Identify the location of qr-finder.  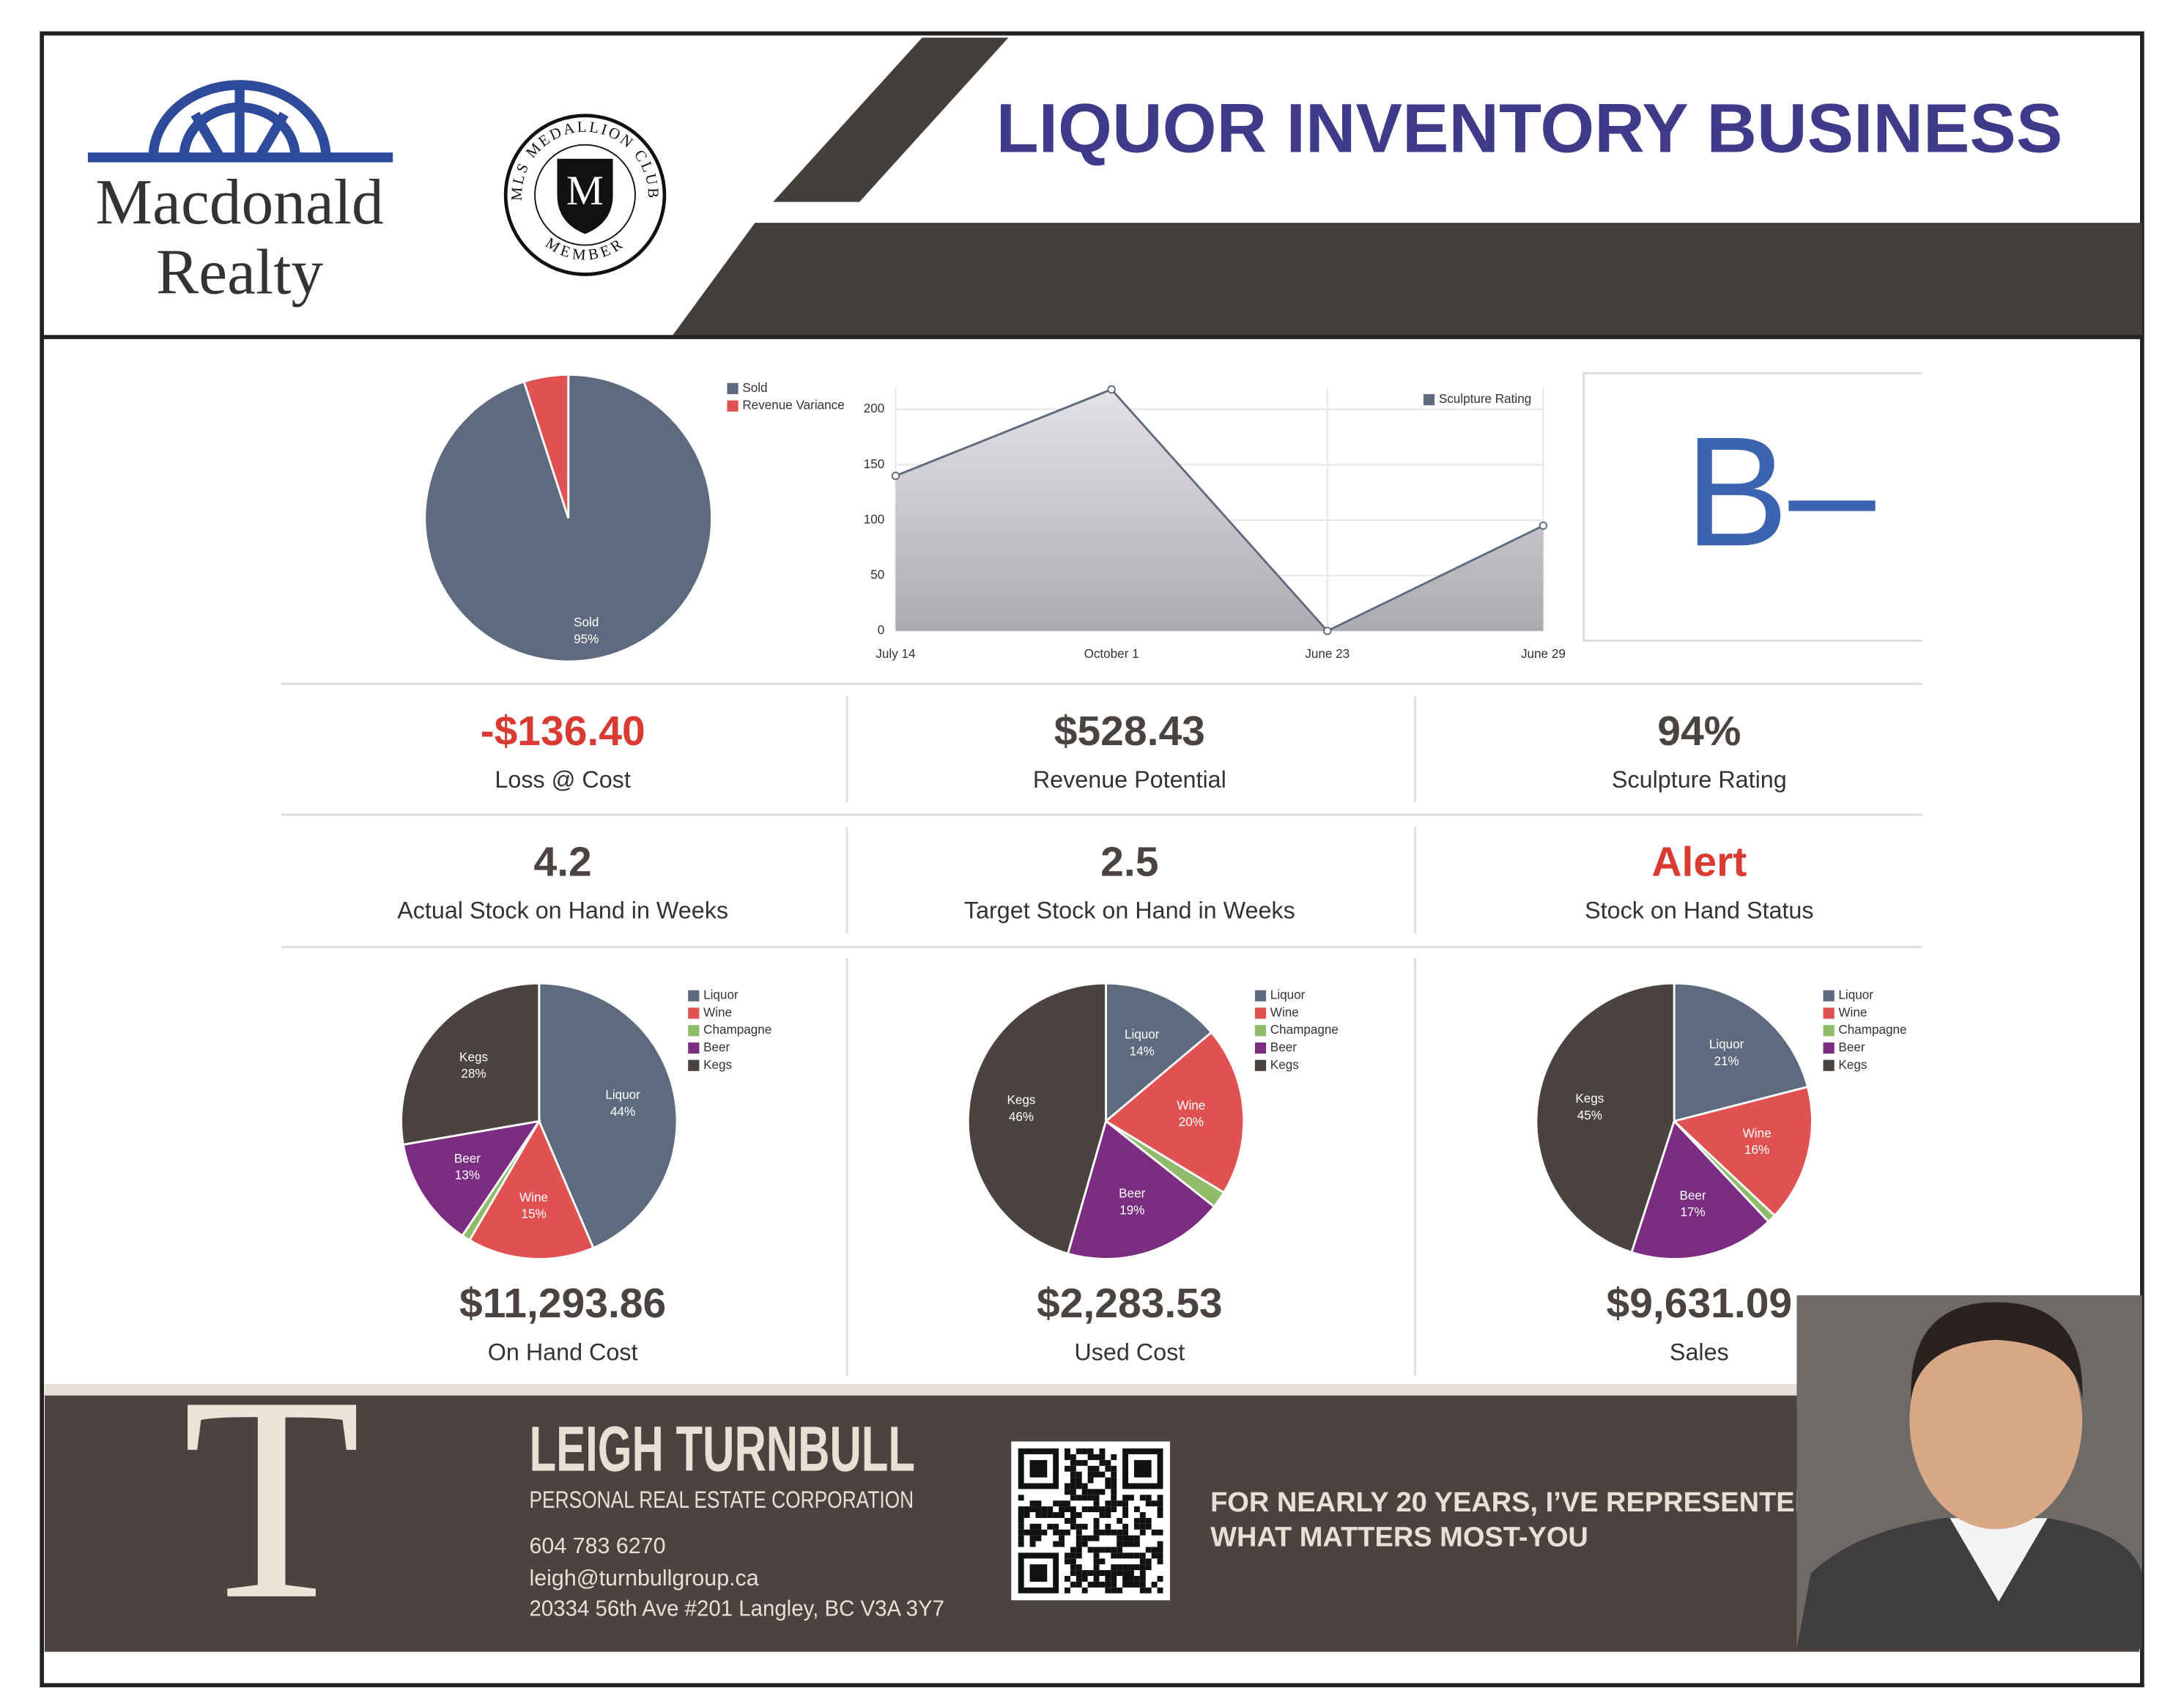
(1038, 1573).